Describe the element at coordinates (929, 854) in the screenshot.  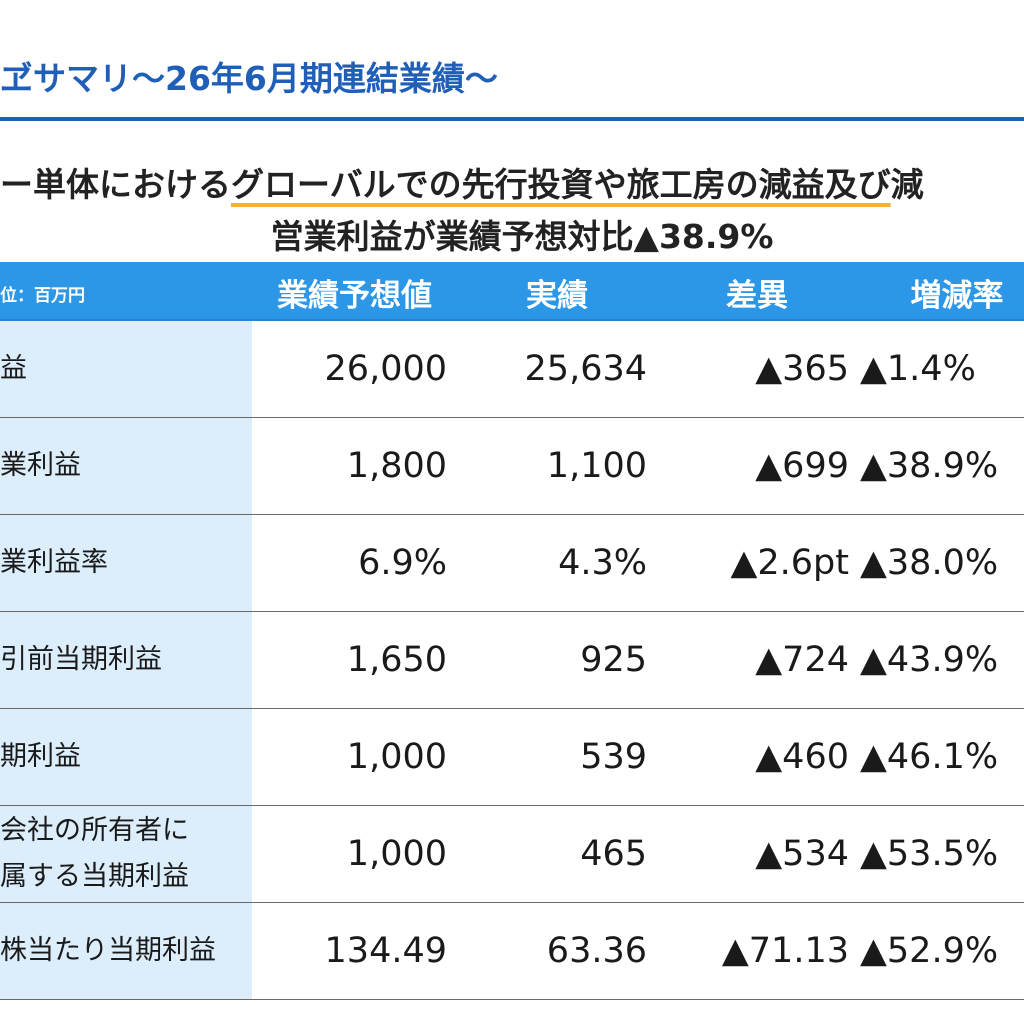
I see `cell-rate: ▲53.5%` at that location.